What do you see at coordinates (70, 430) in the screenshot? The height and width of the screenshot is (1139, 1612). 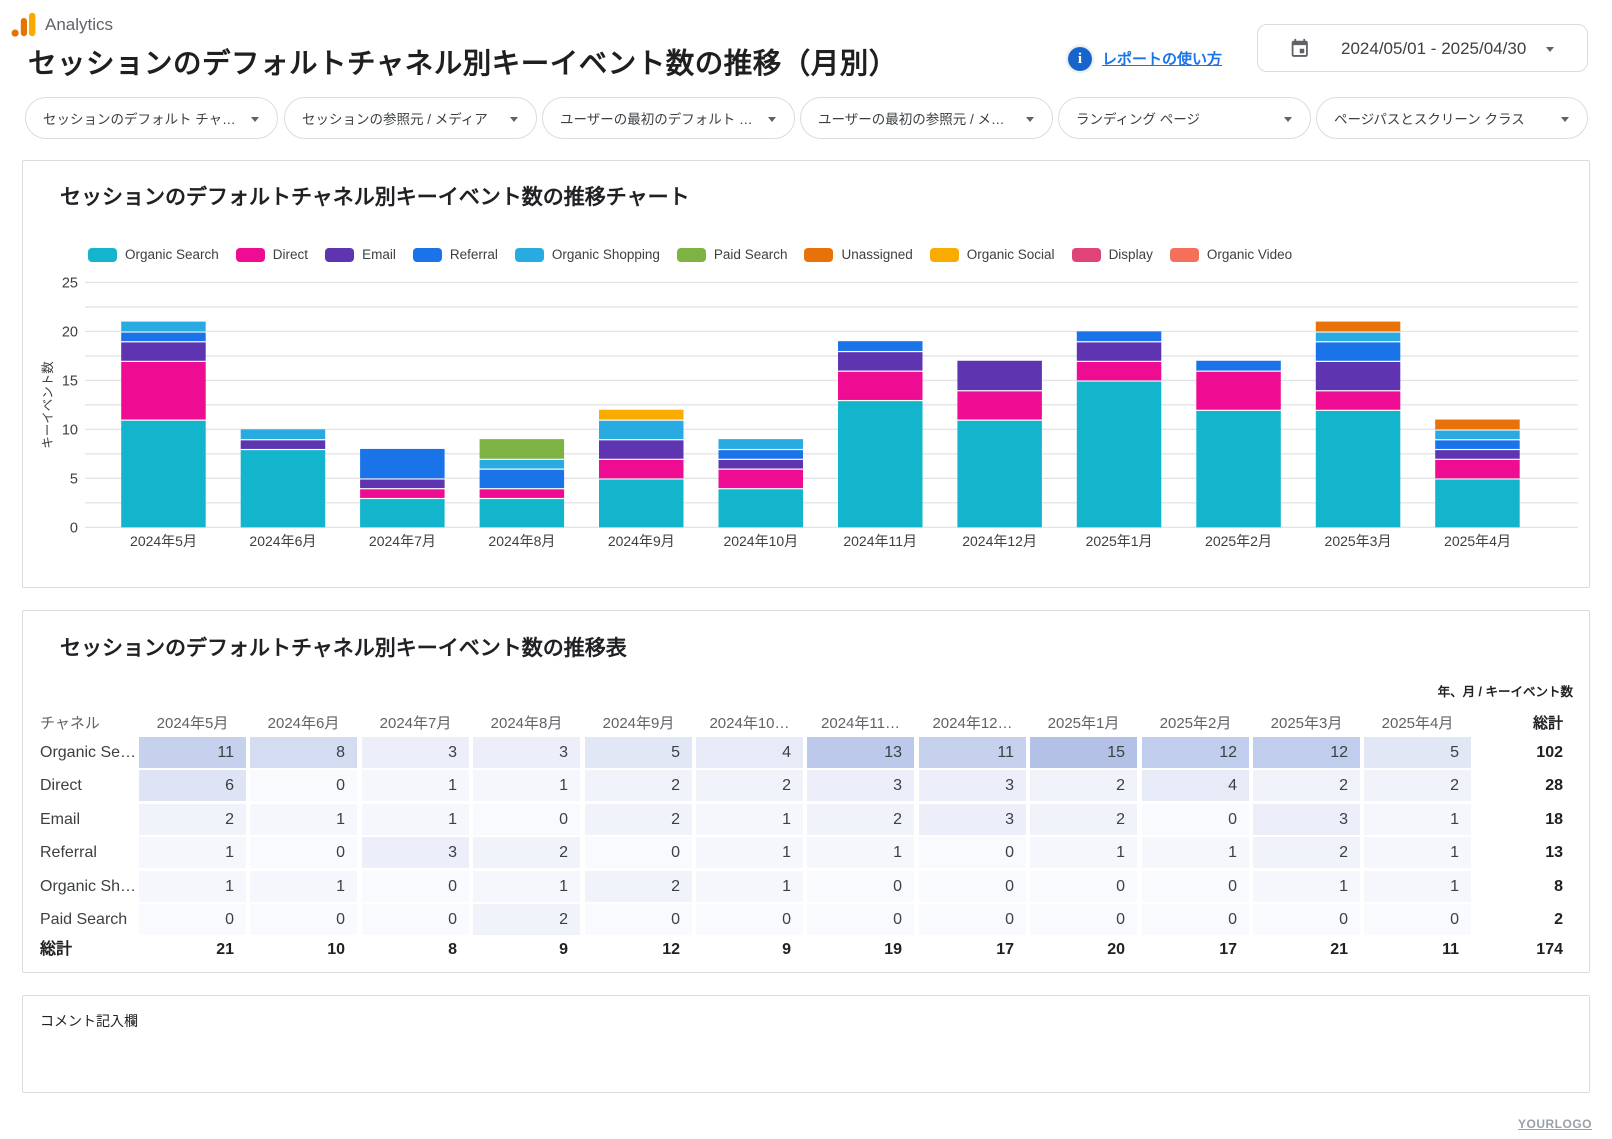 I see `svg-text: 10` at bounding box center [70, 430].